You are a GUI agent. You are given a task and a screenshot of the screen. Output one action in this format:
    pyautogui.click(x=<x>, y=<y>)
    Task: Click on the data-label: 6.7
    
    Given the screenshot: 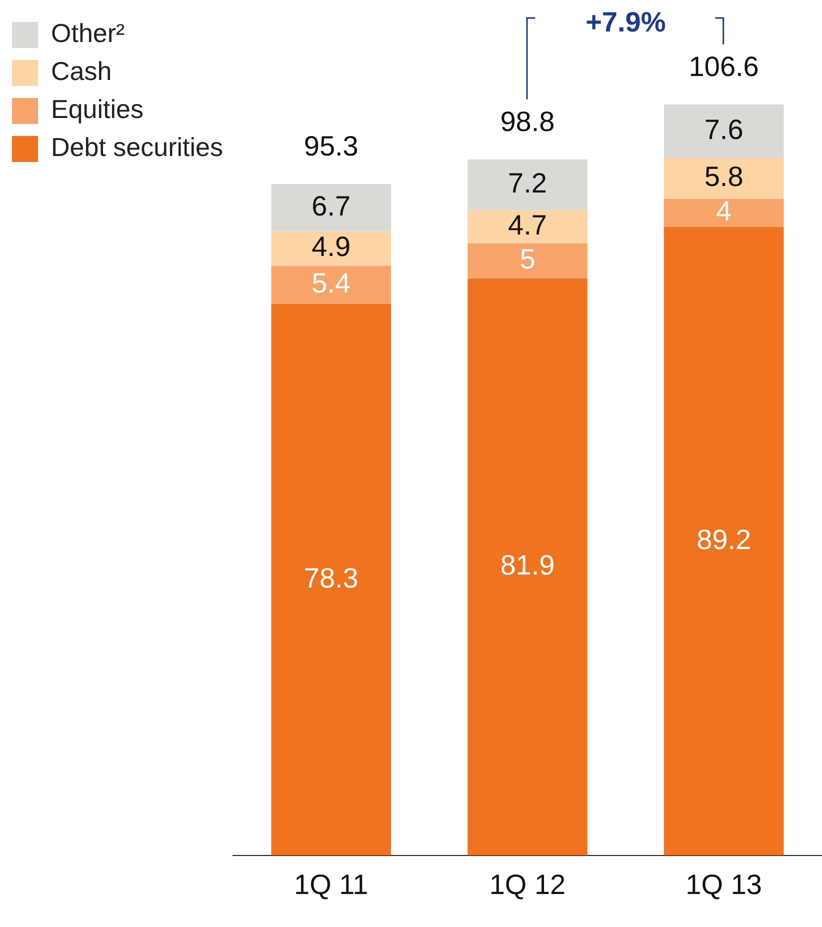 What is the action you would take?
    pyautogui.click(x=331, y=206)
    